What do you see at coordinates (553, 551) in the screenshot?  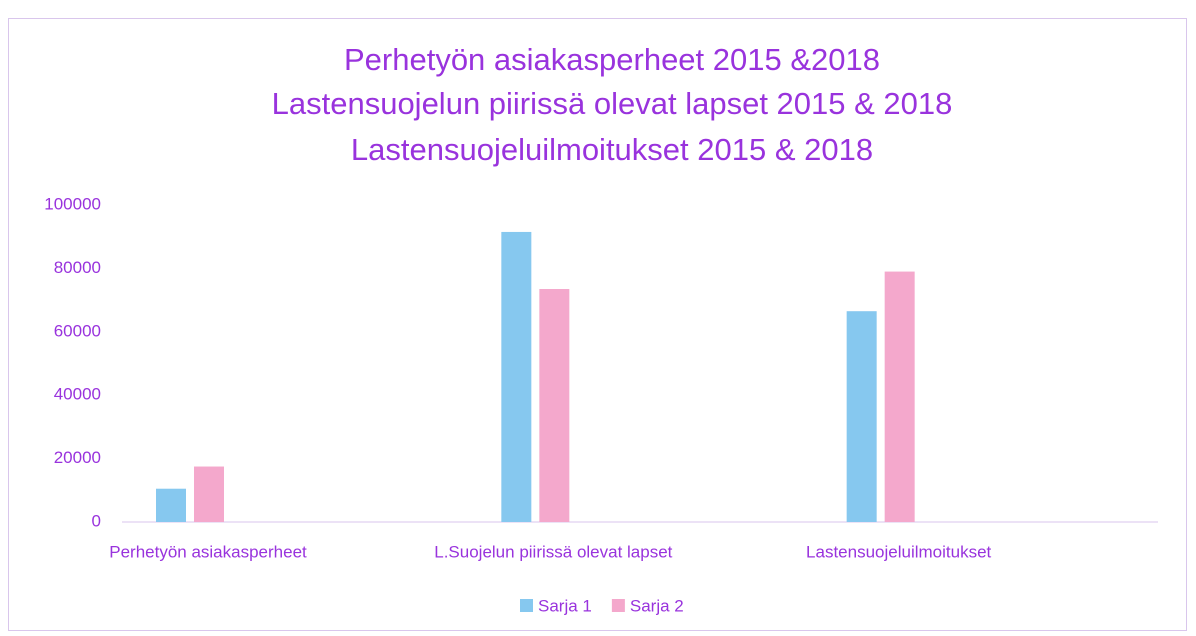 I see `x-tick-label: L.Suojelun piirissä olevat lapset` at bounding box center [553, 551].